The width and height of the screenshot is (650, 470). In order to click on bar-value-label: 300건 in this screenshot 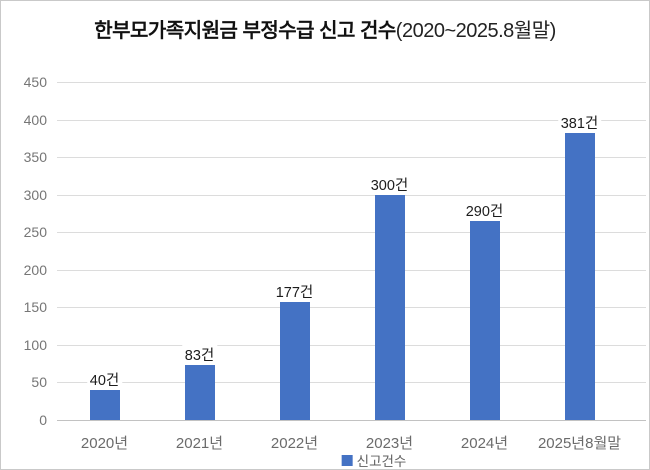, I will do `click(389, 184)`.